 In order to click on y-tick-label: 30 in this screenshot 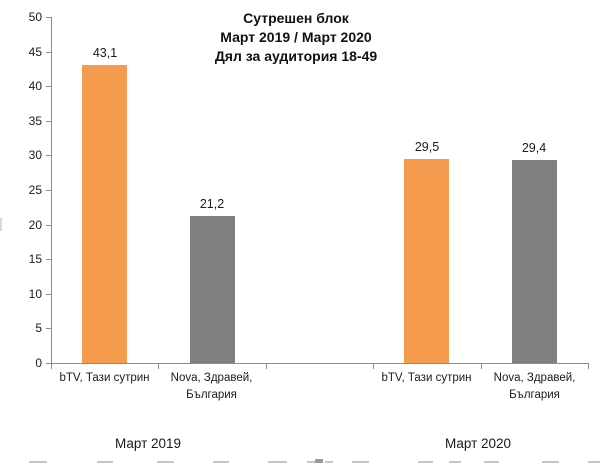, I will do `click(35, 155)`.